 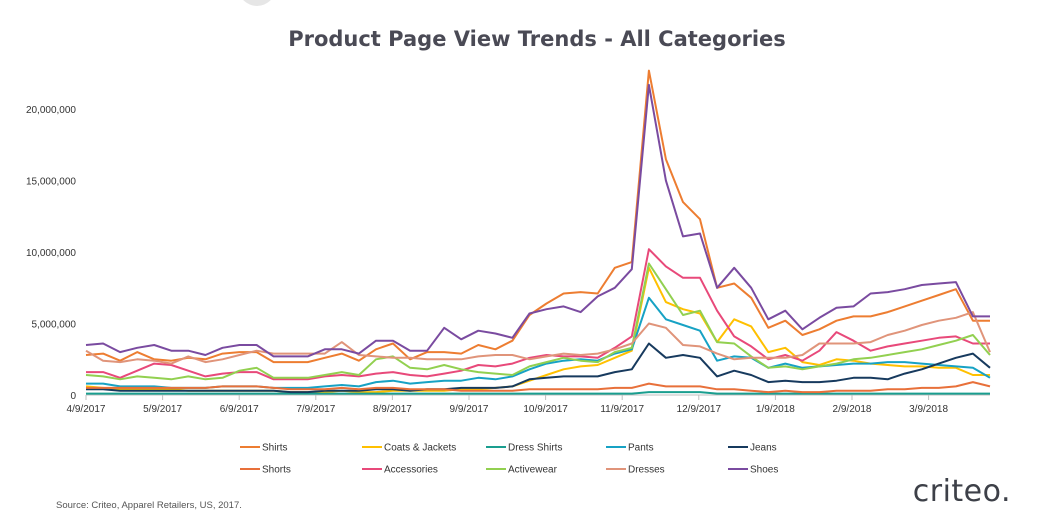 I want to click on legend-item: Jeans, so click(x=752, y=448).